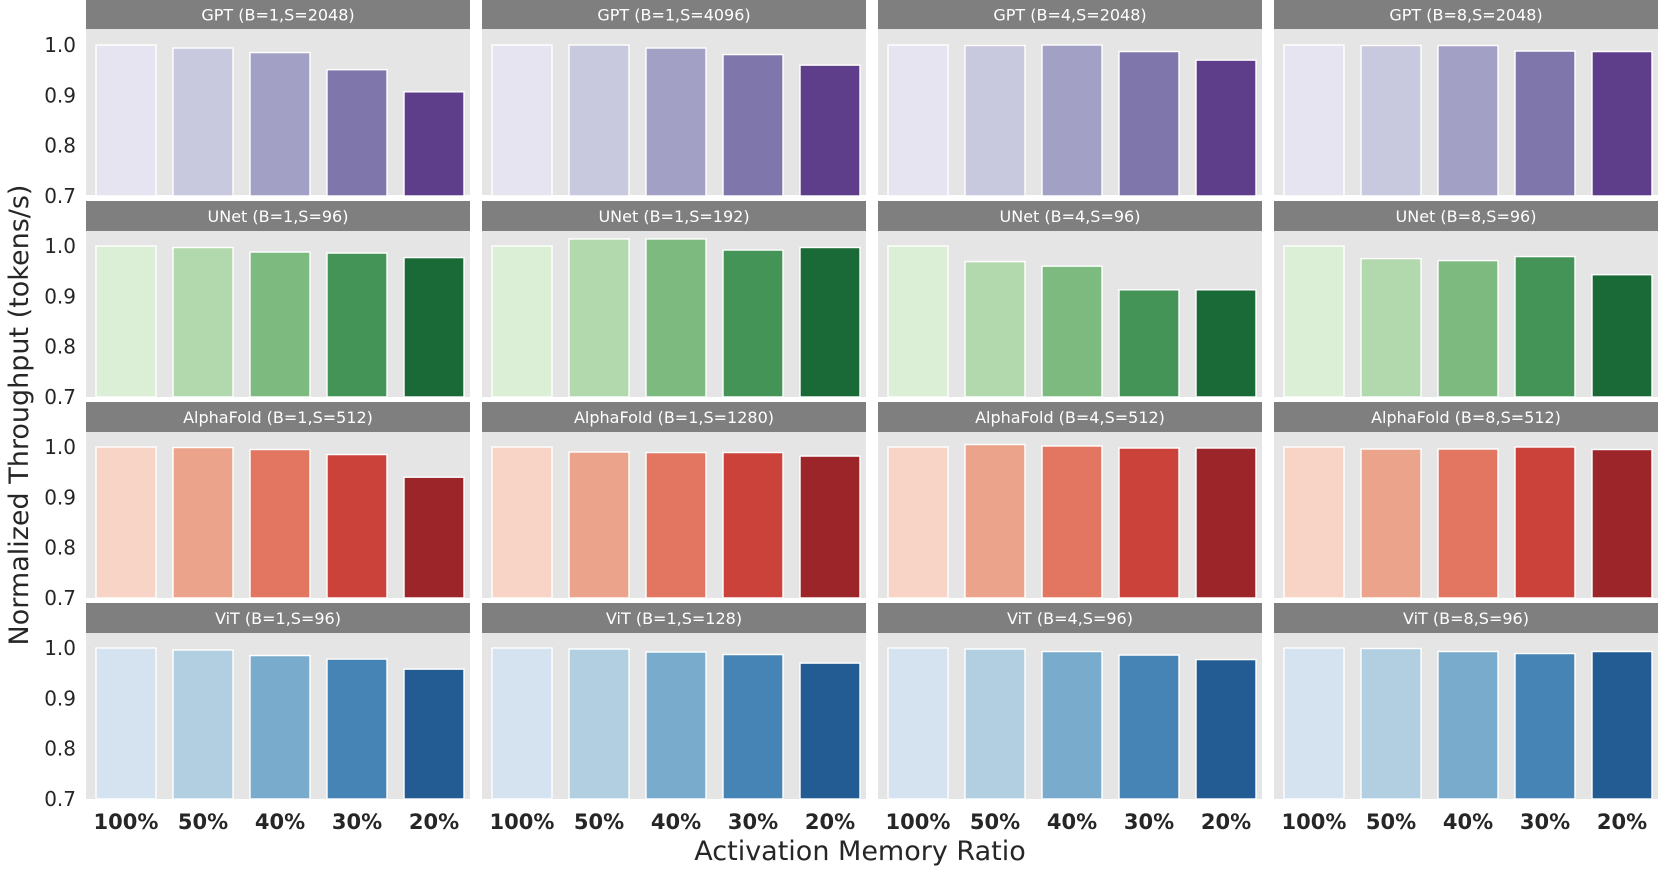 The image size is (1661, 877). Describe the element at coordinates (522, 822) in the screenshot. I see `x-tick-label: 100%` at that location.